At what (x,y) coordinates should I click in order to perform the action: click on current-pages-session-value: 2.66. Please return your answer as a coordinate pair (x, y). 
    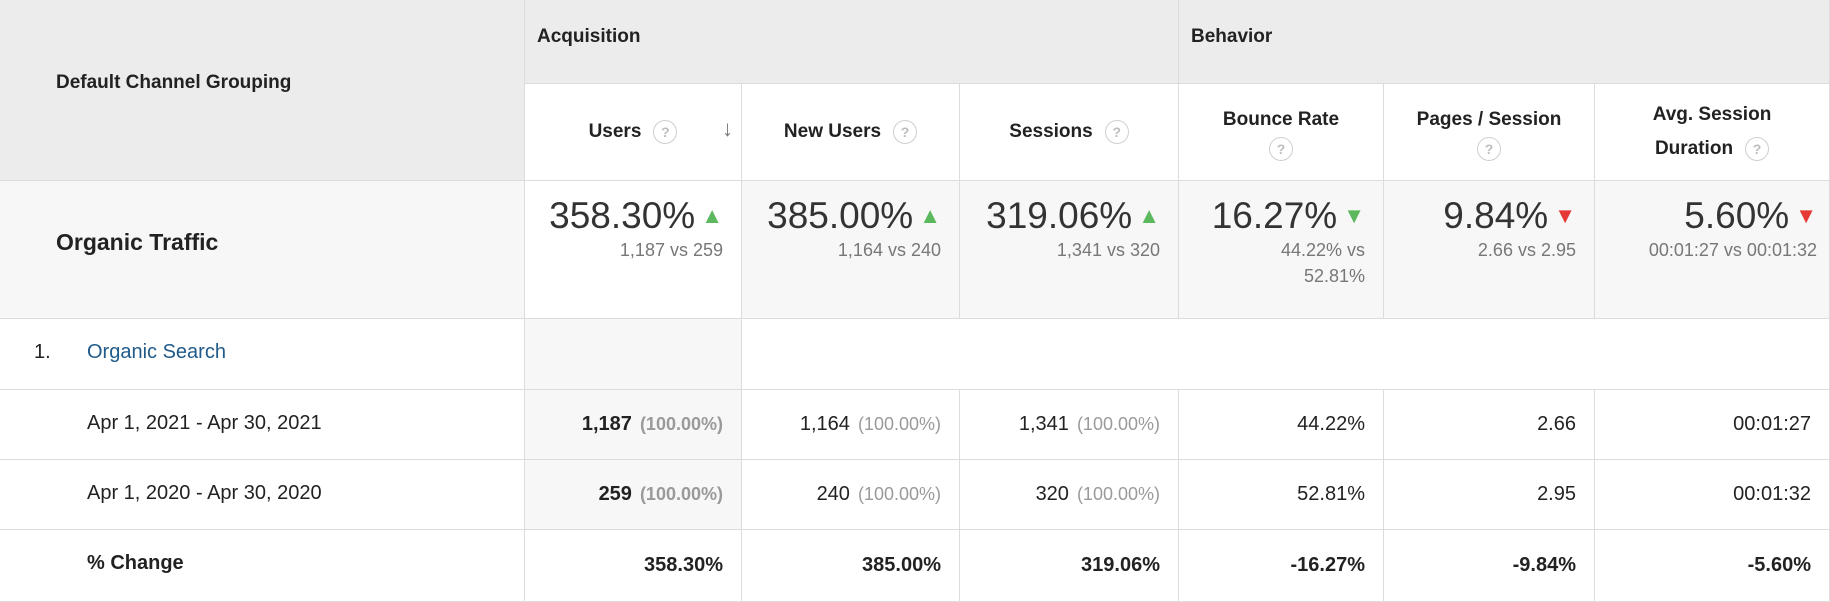
    Looking at the image, I should click on (1556, 424).